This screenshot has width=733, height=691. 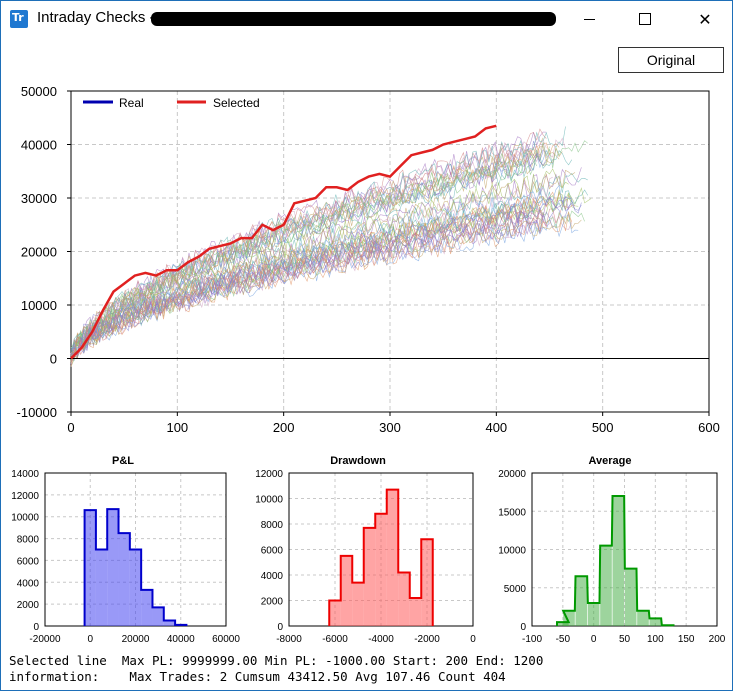 What do you see at coordinates (171, 103) in the screenshot?
I see `legend: Real Selected` at bounding box center [171, 103].